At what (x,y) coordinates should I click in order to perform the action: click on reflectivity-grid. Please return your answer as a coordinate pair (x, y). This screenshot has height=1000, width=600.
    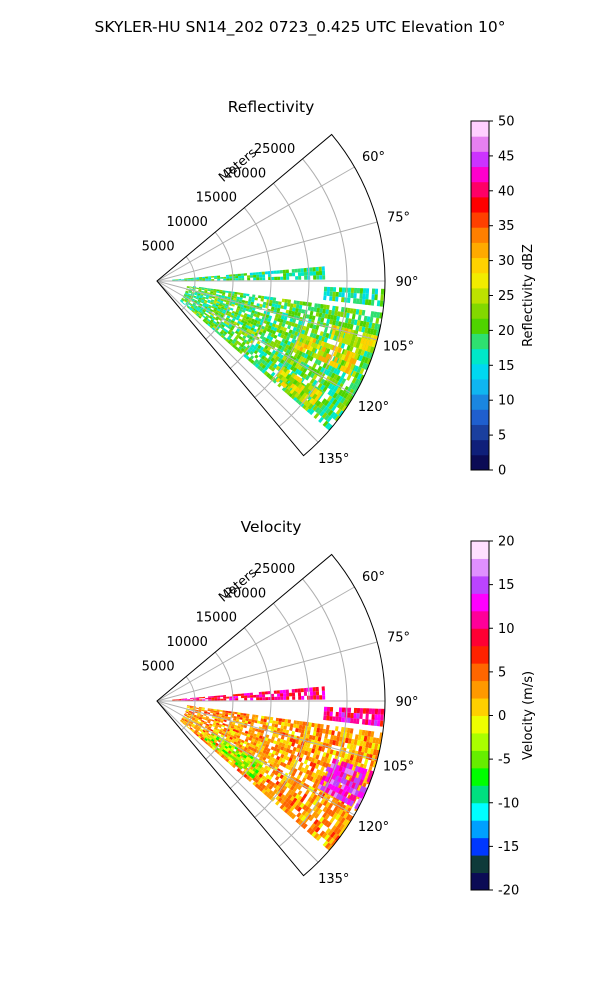
    Looking at the image, I should click on (270, 300).